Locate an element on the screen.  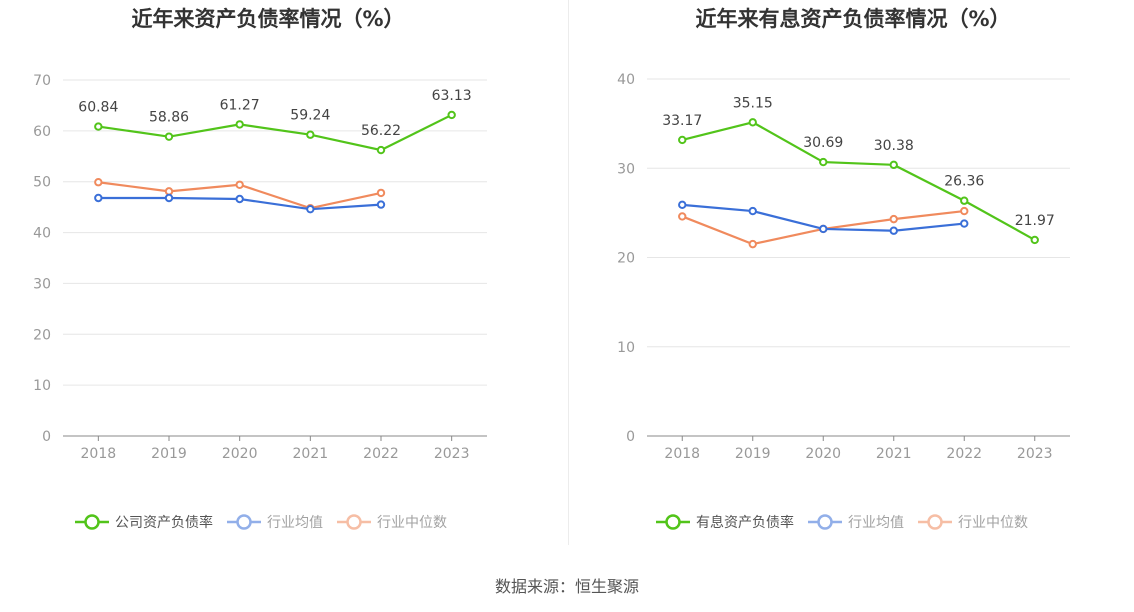
legend-item-company: 有息资产负债率 is located at coordinates (725, 522).